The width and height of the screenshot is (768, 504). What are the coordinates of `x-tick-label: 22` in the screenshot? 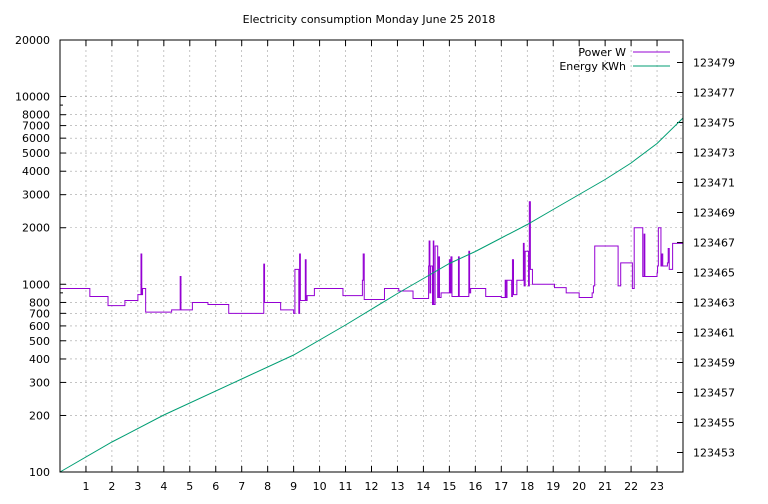 It's located at (631, 486).